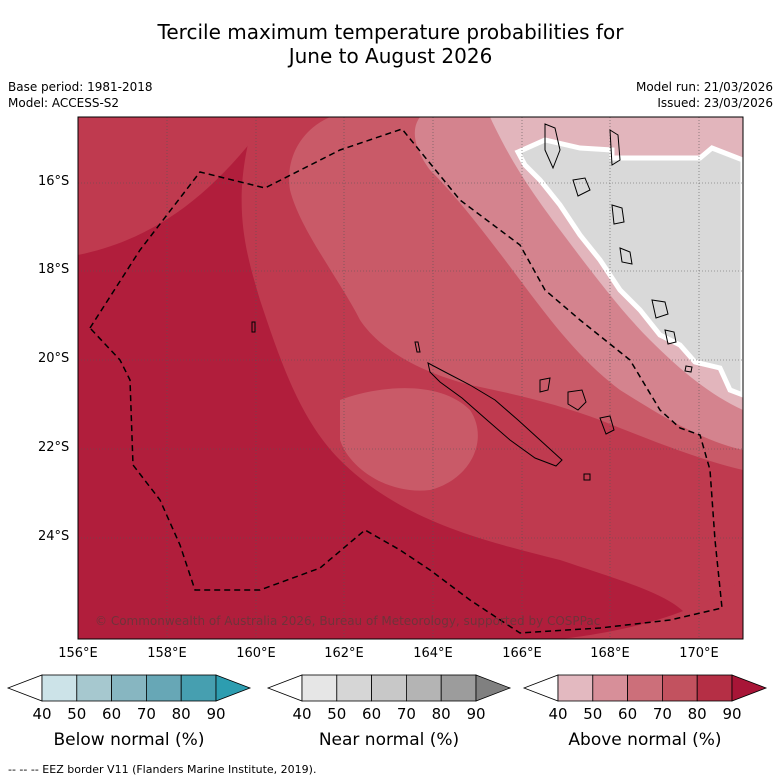 This screenshot has height=781, width=781. Describe the element at coordinates (699, 653) in the screenshot. I see `longitude-label: 170°E` at that location.